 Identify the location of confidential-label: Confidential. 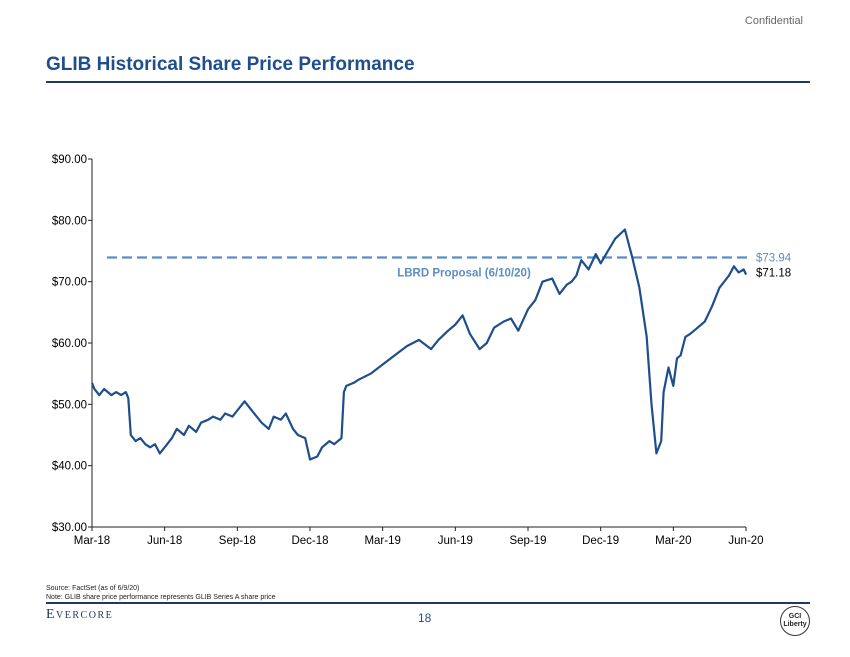
(773, 21).